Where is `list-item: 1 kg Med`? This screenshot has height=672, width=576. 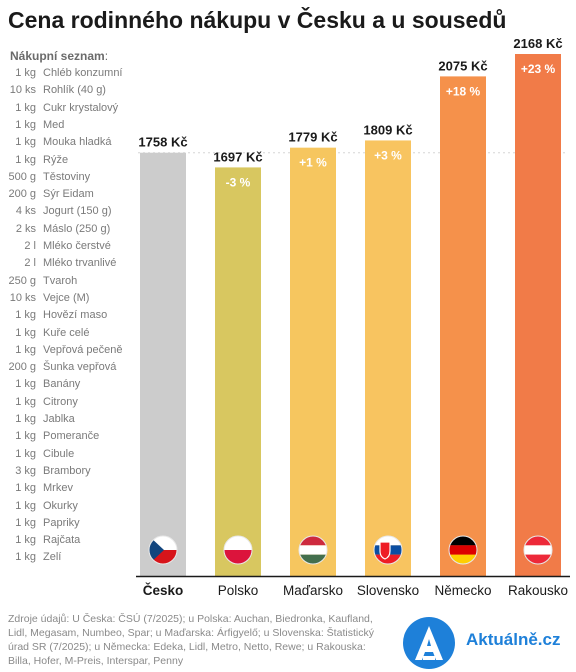 list-item: 1 kg Med is located at coordinates (65, 127).